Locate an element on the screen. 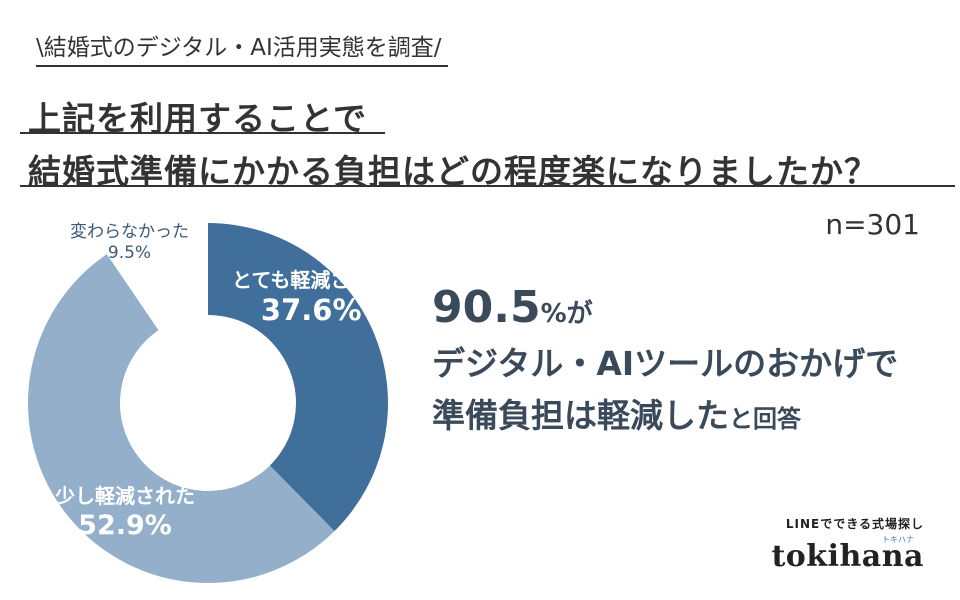 This screenshot has height=600, width=960. label-unchanged: 変わらなかった 9.5% is located at coordinates (129, 243).